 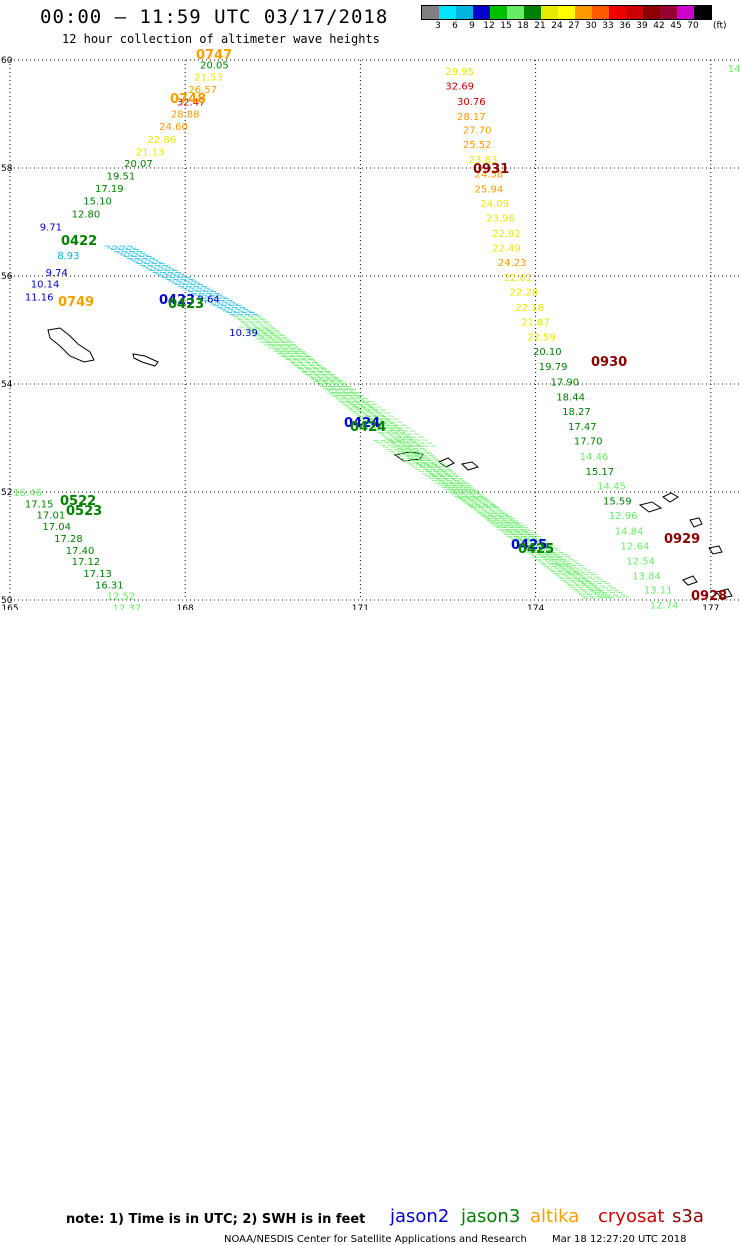 I want to click on wave-height-value: 10.14, so click(x=45, y=285).